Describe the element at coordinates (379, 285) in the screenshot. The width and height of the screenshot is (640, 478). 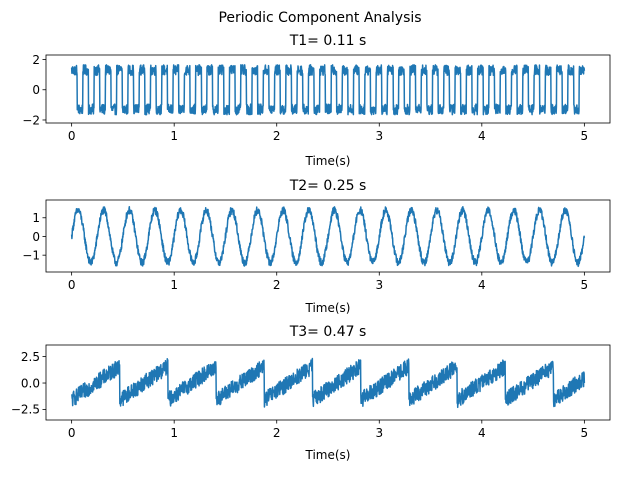
I see `panel-2-x-tick-label: 3` at that location.